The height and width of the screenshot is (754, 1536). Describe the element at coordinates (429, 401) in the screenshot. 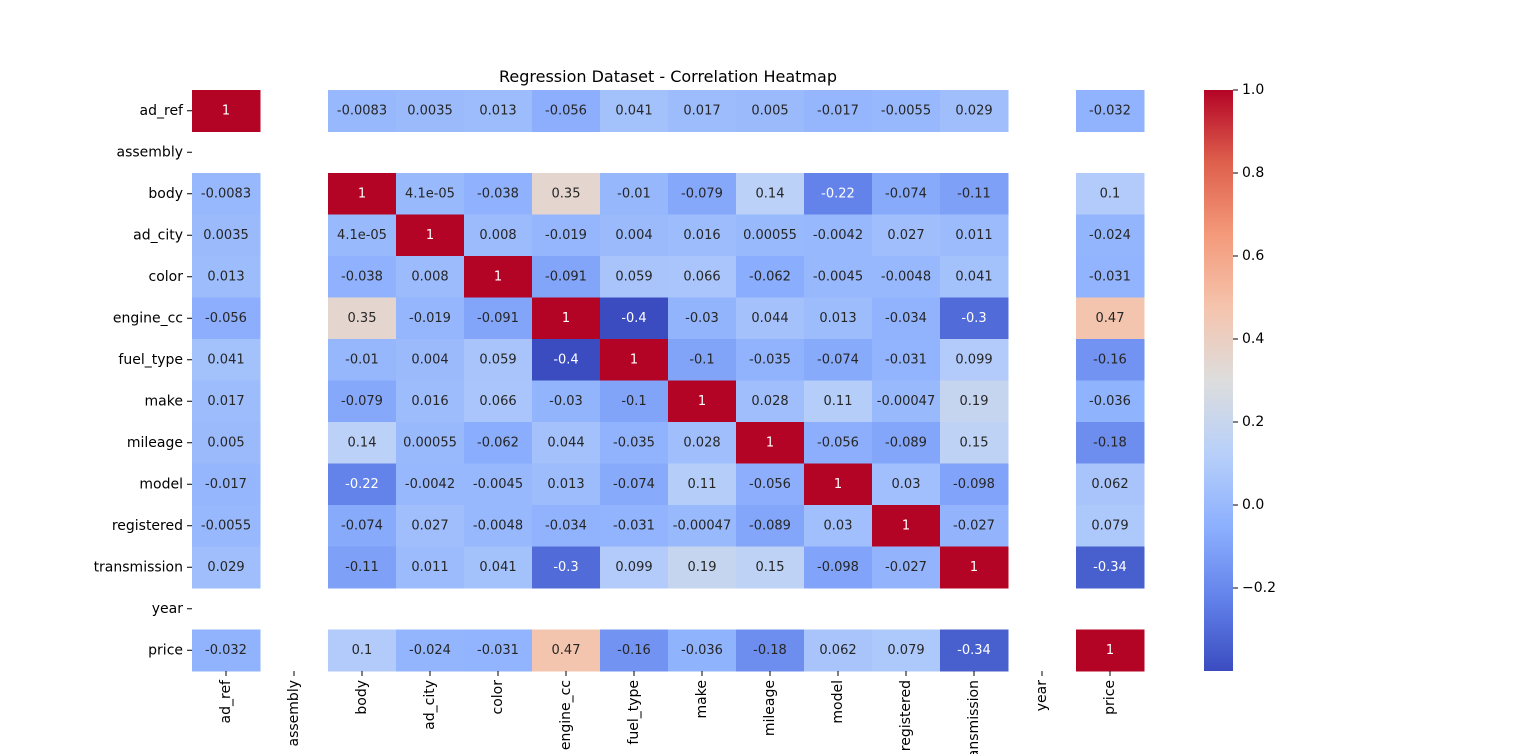

I see `cell-value-label: 0.016` at that location.